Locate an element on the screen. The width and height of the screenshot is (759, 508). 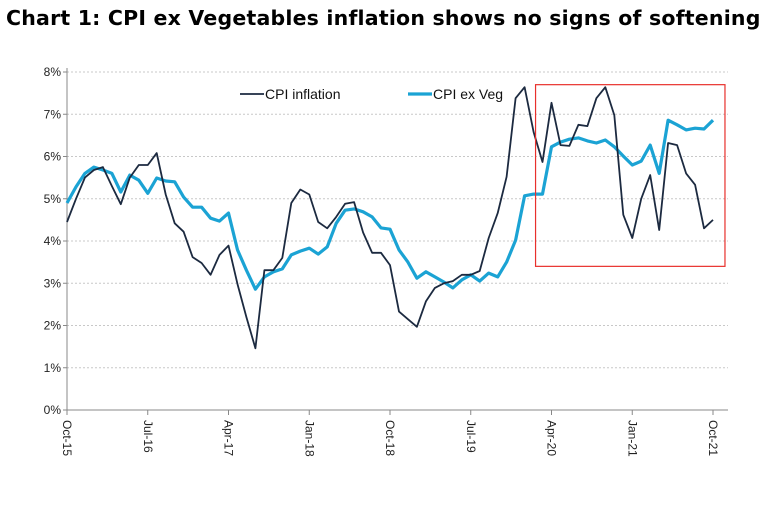
y-tick-label: 7% is located at coordinates (53, 114).